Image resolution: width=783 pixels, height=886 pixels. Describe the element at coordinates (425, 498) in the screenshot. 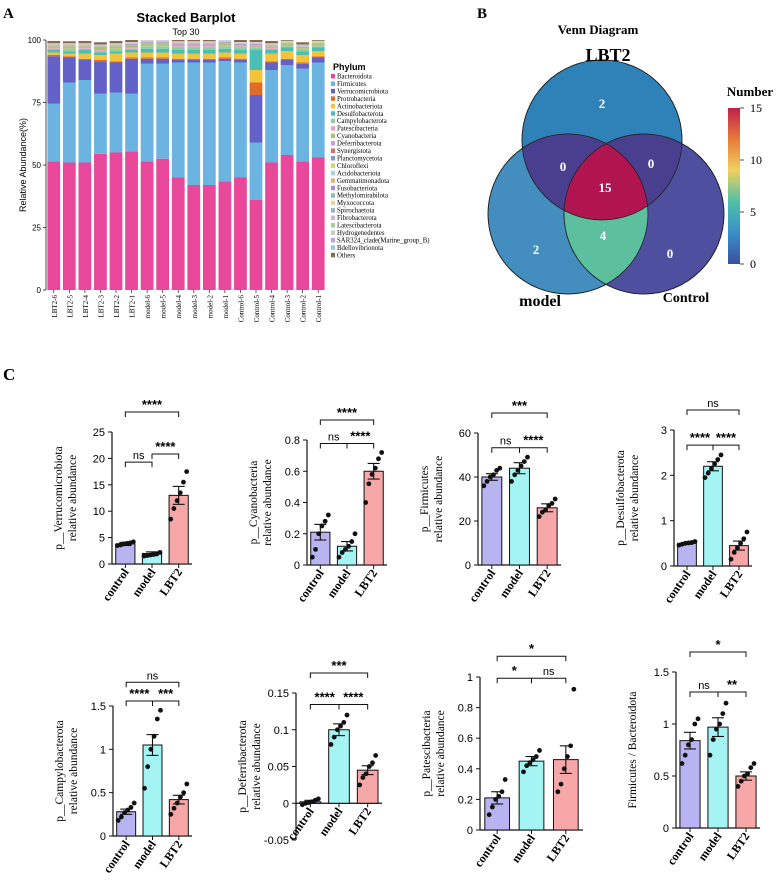

I see `y-axis-label: p__Firmicutes` at that location.